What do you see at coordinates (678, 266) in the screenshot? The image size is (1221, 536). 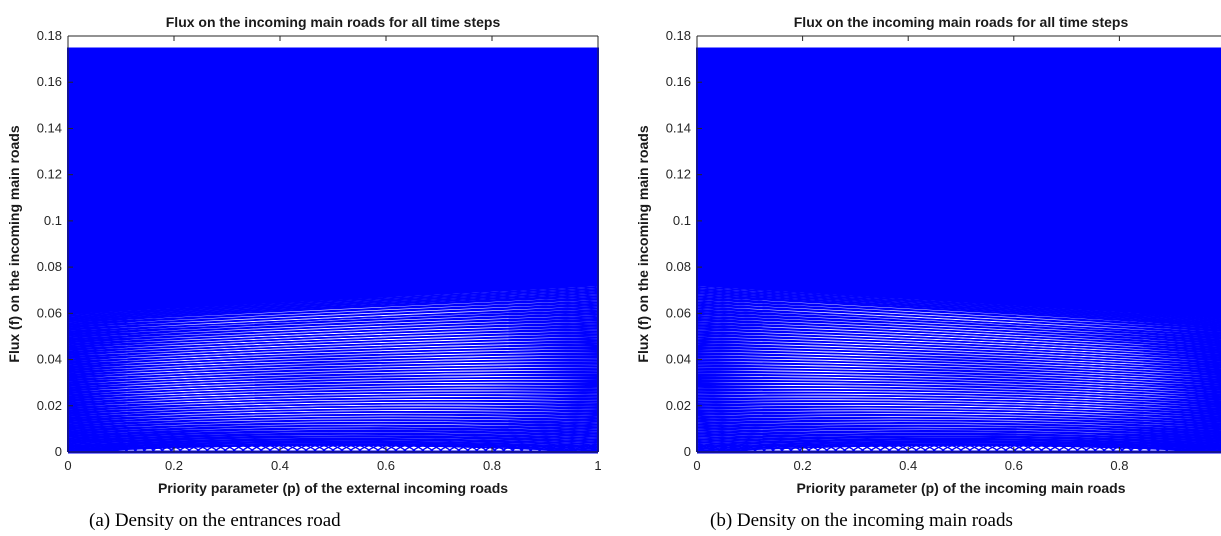 I see `y-tick-label: 0.08` at bounding box center [678, 266].